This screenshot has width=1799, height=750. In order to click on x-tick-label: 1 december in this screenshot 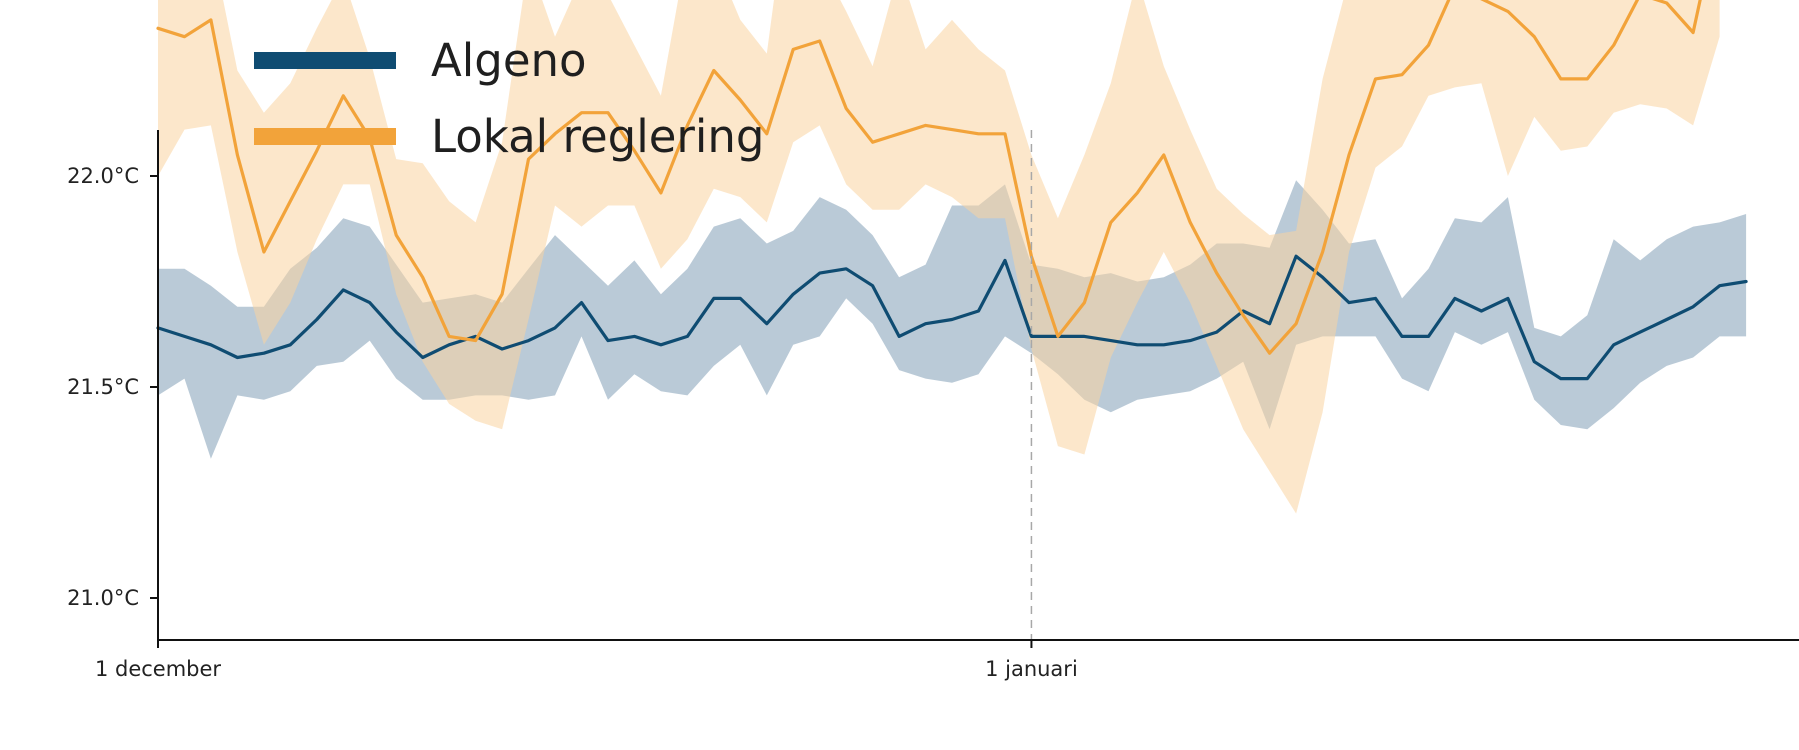, I will do `click(158, 669)`.